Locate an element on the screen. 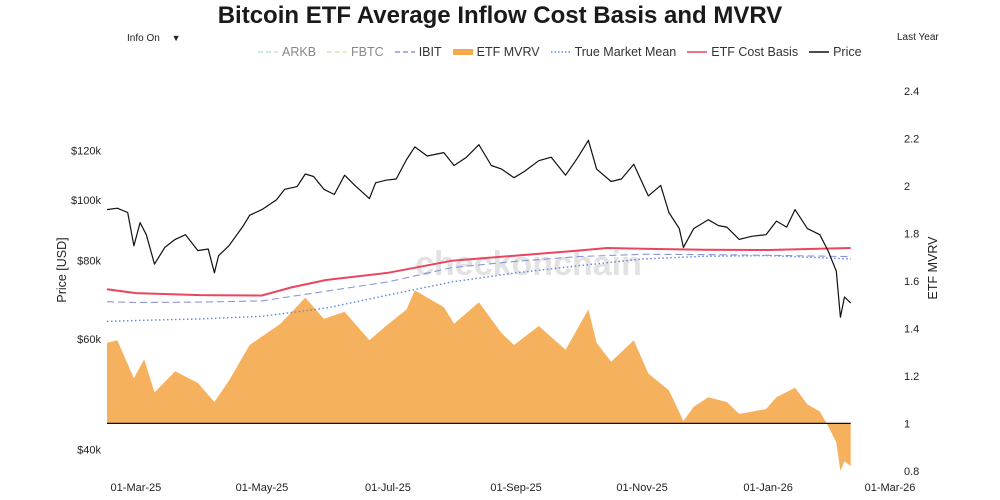 The width and height of the screenshot is (1000, 500). legend-item-arkb: ARKB is located at coordinates (287, 52).